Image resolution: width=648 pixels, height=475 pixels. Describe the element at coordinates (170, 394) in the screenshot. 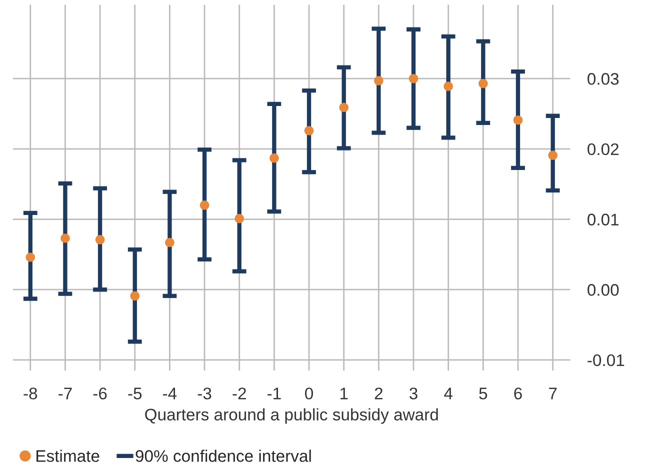

I see `x-tick-label: -4` at that location.